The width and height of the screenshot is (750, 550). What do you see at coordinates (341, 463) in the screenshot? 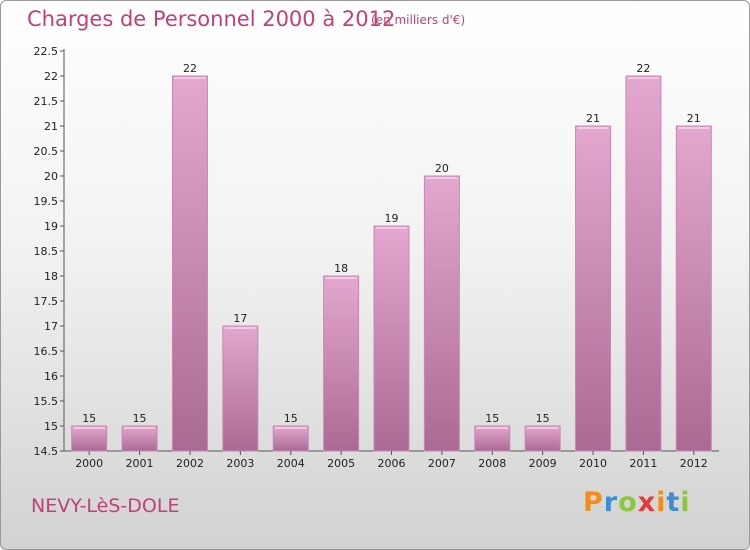
I see `x-tick-label: 2005` at bounding box center [341, 463].